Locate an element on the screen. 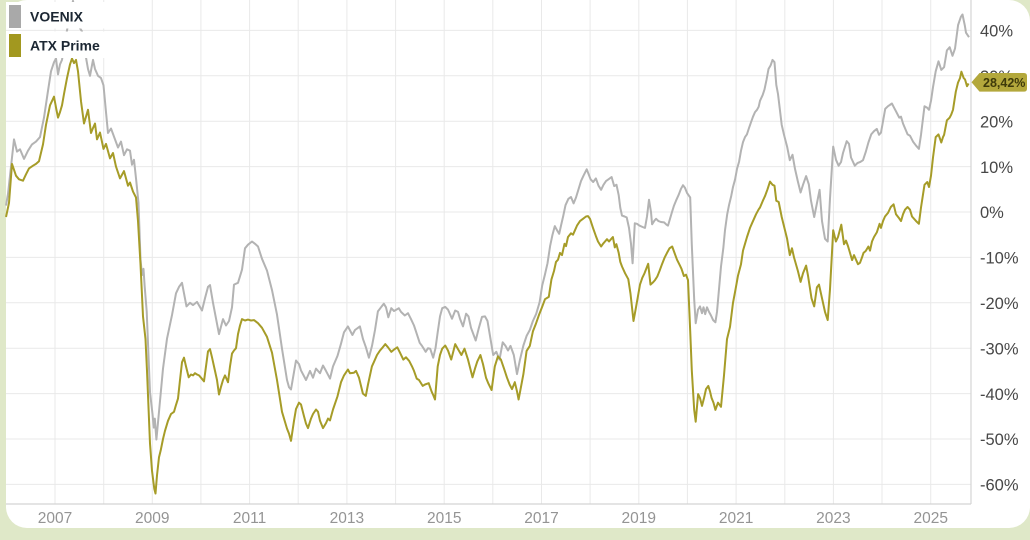 The width and height of the screenshot is (1030, 540). svg-text: 20% is located at coordinates (996, 122).